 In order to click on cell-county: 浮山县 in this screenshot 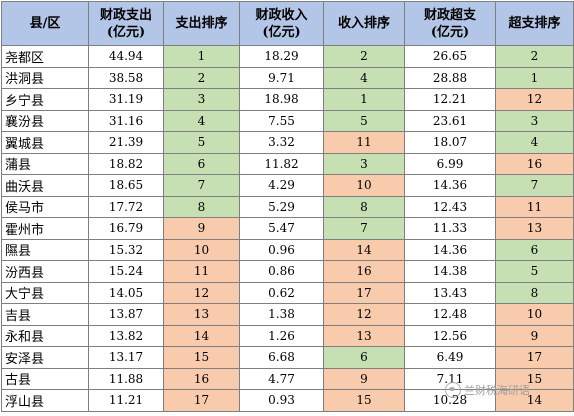, I will do `click(45, 400)`.